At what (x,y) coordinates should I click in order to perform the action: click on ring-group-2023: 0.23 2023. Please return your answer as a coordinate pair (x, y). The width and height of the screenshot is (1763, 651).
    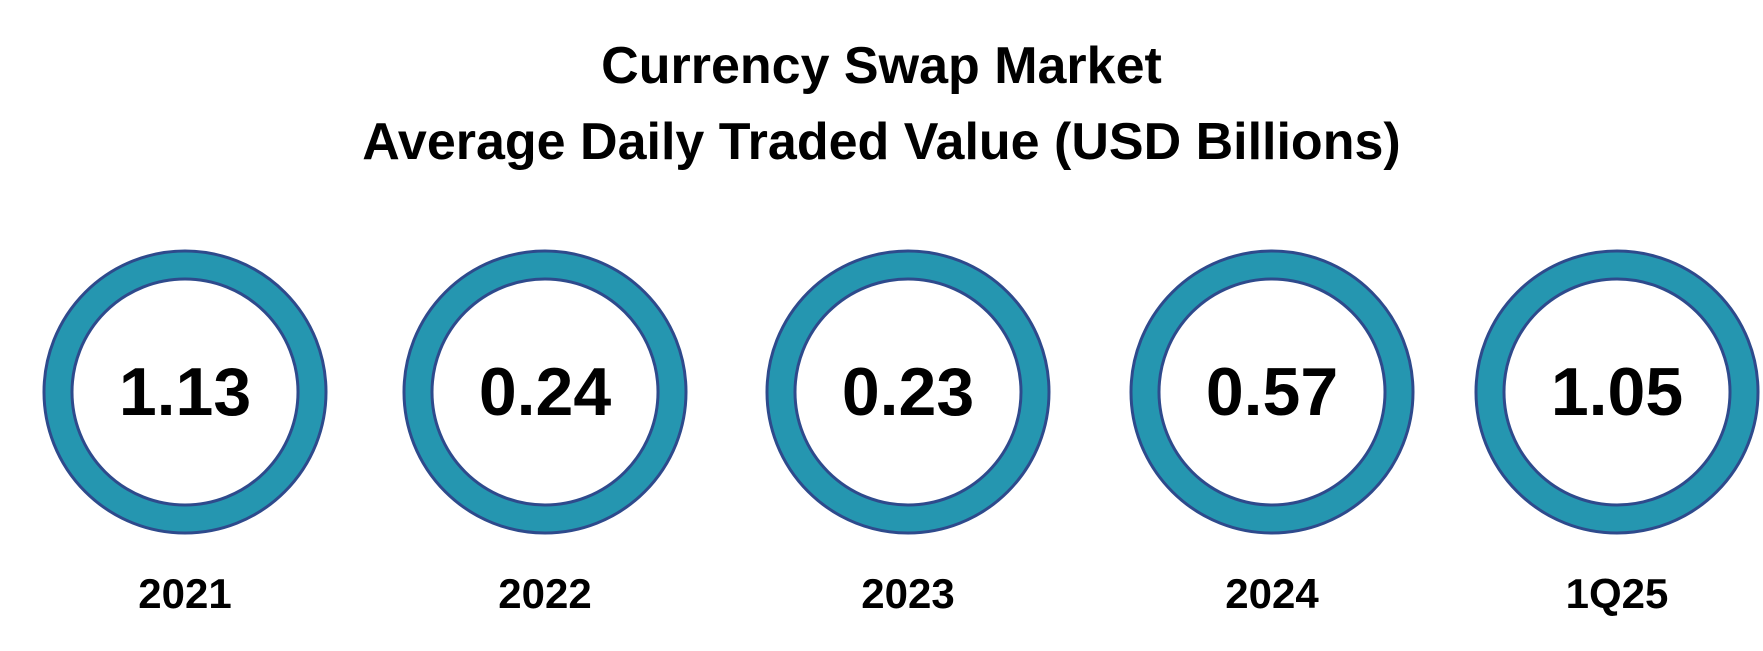
    Looking at the image, I should click on (908, 433).